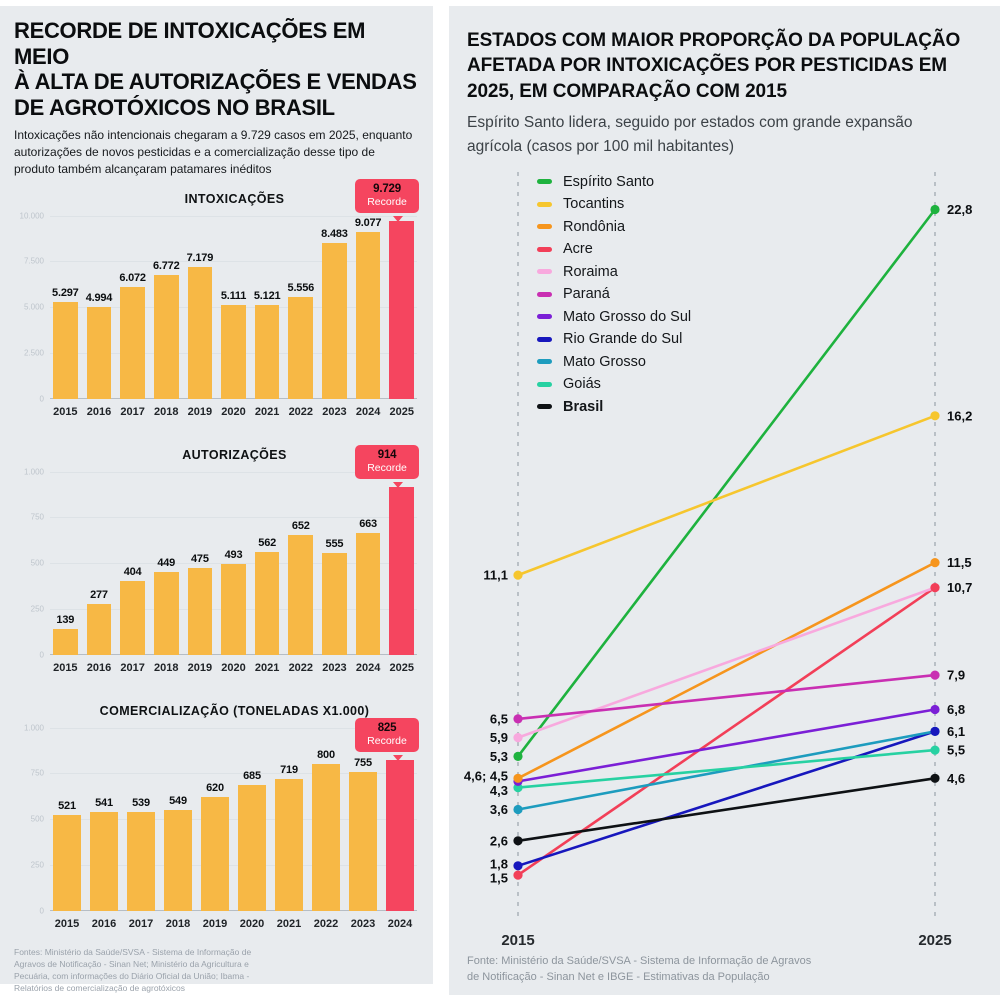 The width and height of the screenshot is (1000, 995). What do you see at coordinates (132, 571) in the screenshot?
I see `bar-value-label: 404` at bounding box center [132, 571].